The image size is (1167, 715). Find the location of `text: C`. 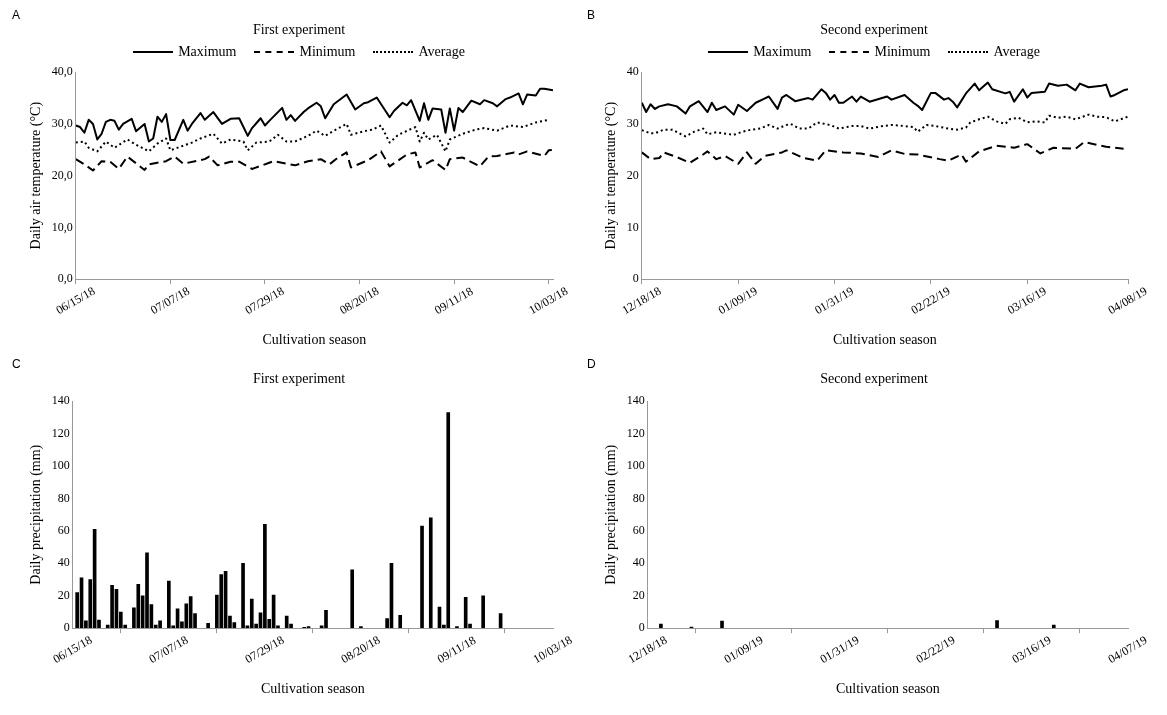

text: C is located at coordinates (16, 364).